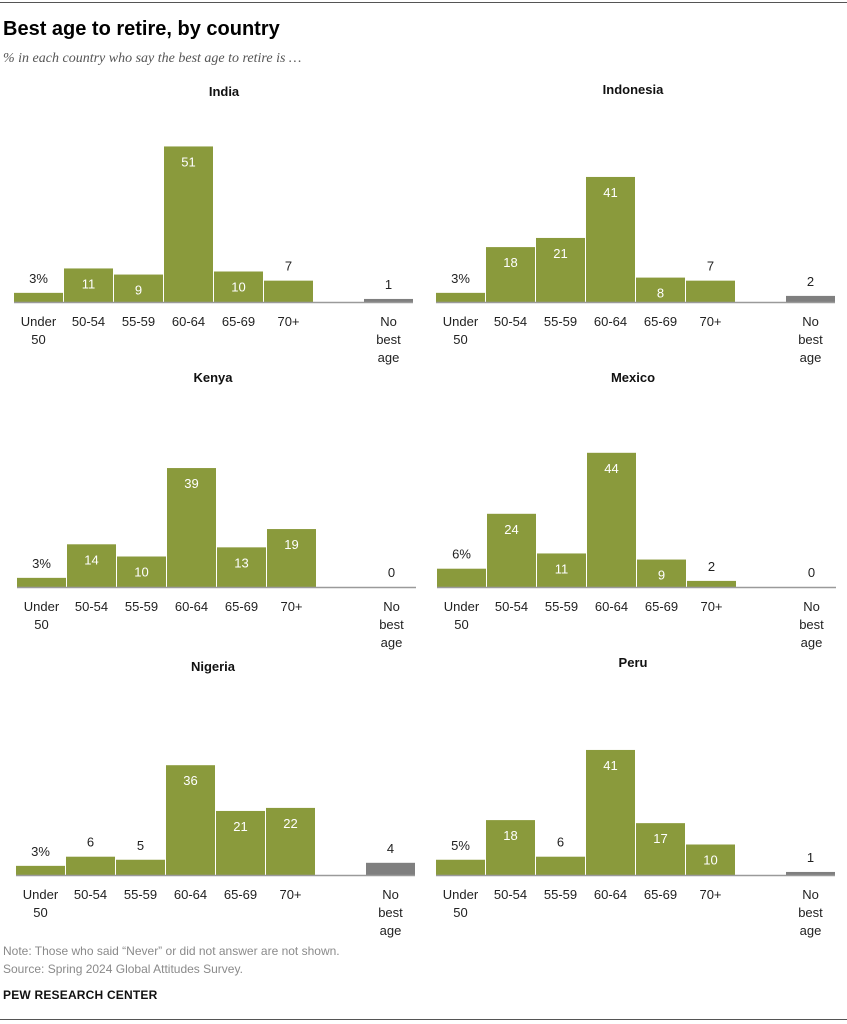 The height and width of the screenshot is (1024, 847). I want to click on value-label: 19, so click(291, 544).